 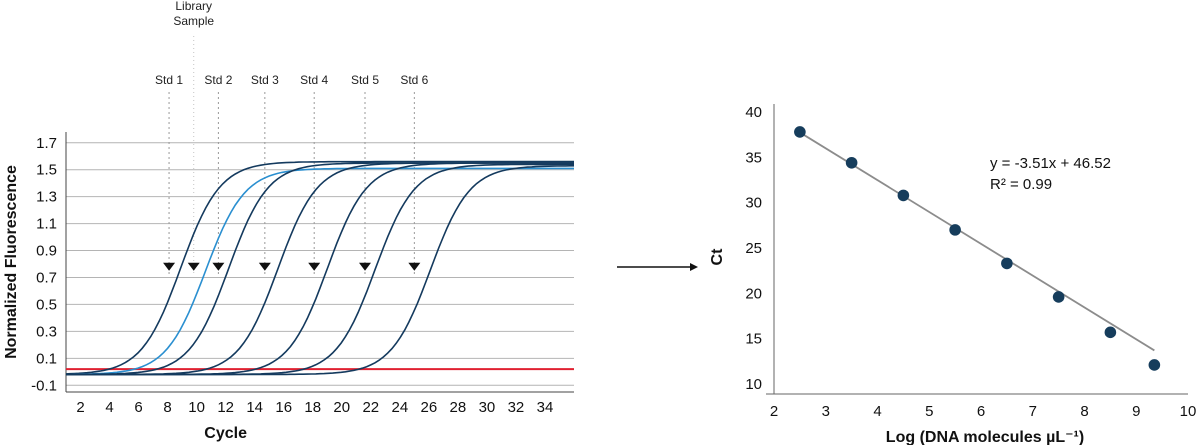 What do you see at coordinates (365, 80) in the screenshot?
I see `std-label: Std 5` at bounding box center [365, 80].